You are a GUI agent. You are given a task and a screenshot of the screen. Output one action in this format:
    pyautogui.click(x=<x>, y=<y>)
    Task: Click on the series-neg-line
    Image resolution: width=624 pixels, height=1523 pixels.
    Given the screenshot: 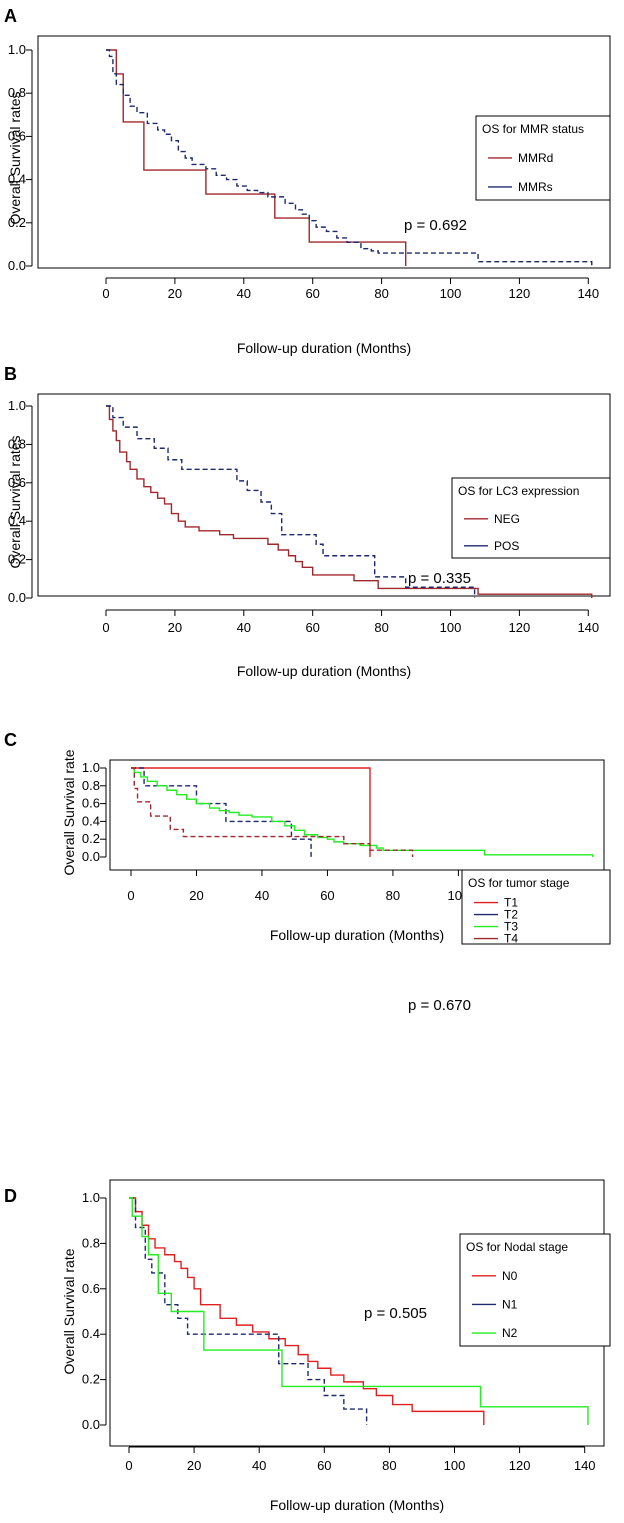 What is the action you would take?
    pyautogui.click(x=349, y=501)
    